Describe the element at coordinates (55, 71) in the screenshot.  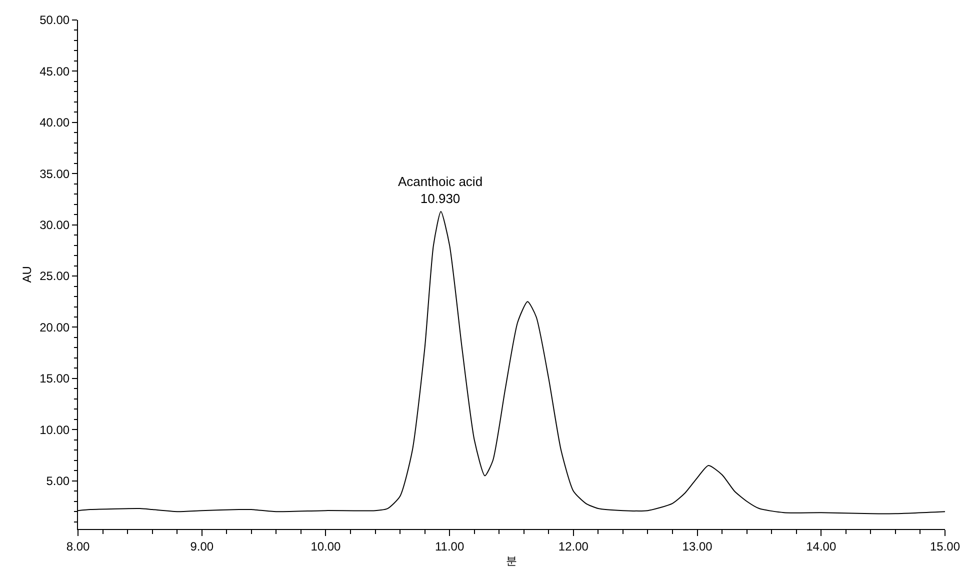
I see `y-tick-label: 45.00` at that location.